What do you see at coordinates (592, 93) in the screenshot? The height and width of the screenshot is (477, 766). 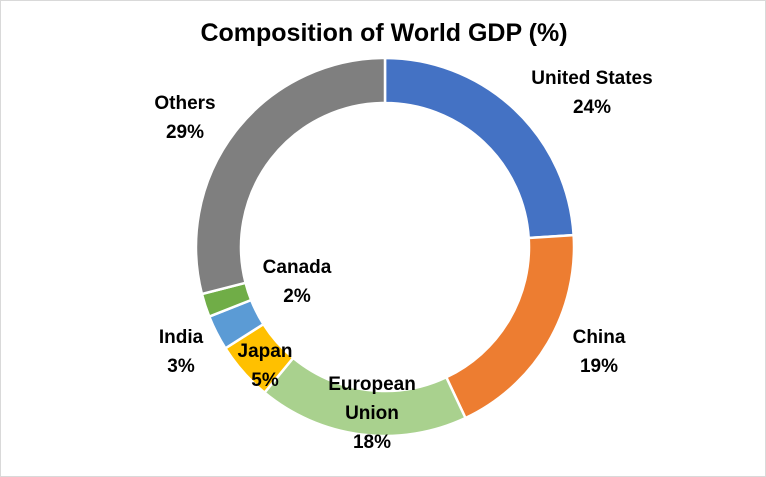 I see `label-united-states: United States 24%` at bounding box center [592, 93].